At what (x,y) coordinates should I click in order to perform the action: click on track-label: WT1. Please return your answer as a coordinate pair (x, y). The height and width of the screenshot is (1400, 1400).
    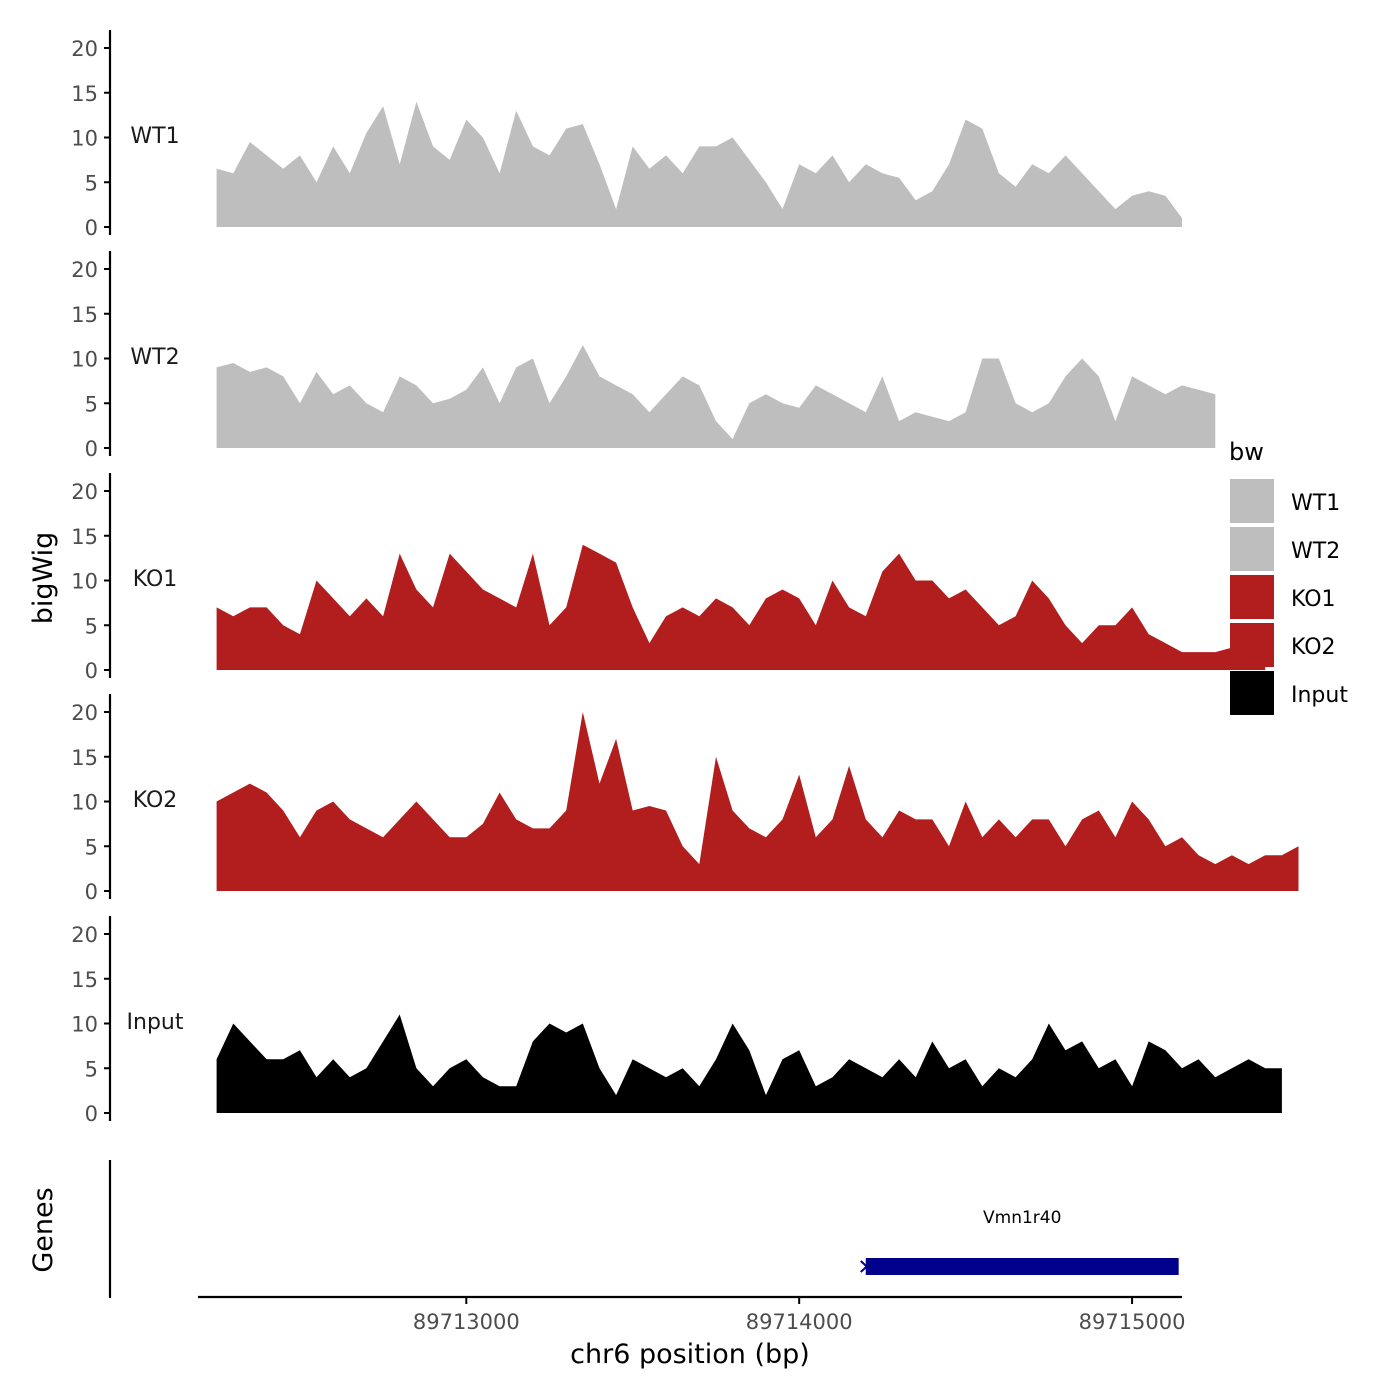
    Looking at the image, I should click on (154, 136).